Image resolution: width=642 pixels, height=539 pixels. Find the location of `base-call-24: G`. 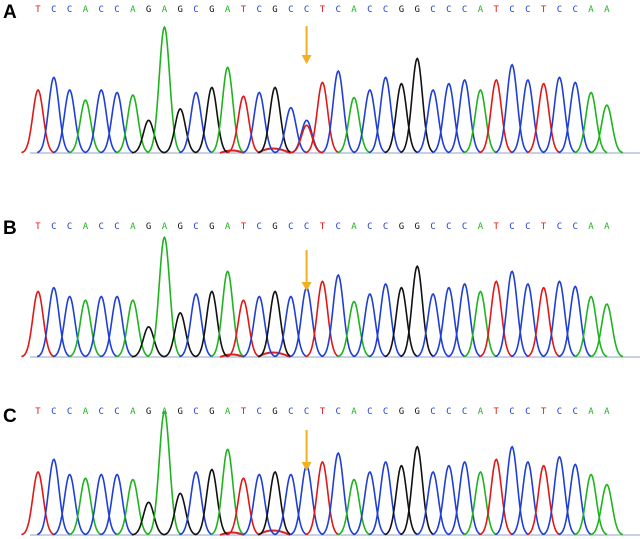

base-call-24: G is located at coordinates (401, 10).